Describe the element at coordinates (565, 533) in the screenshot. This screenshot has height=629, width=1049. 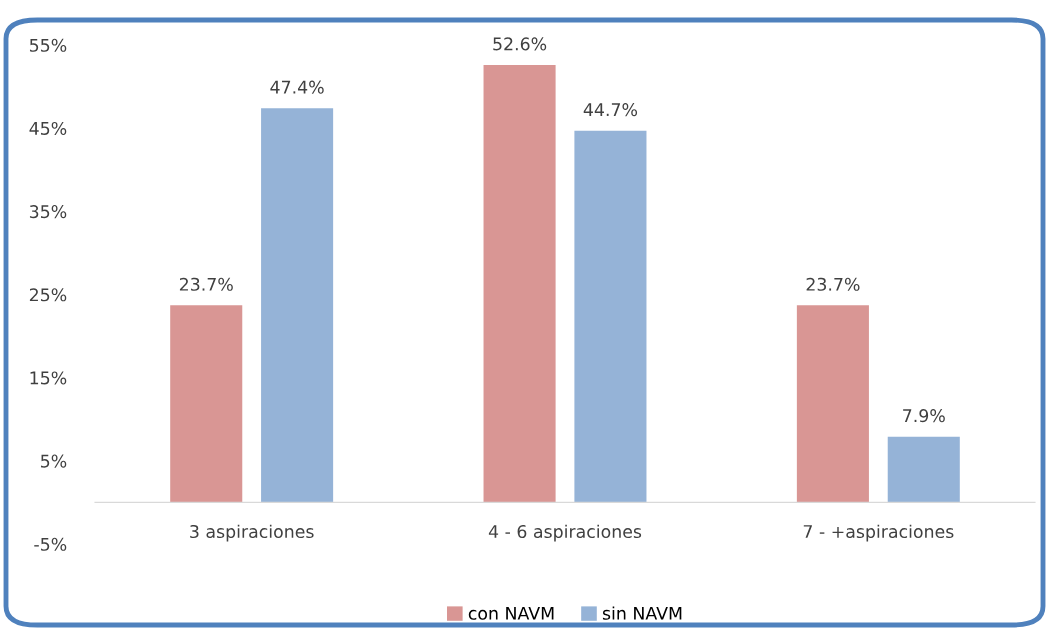
I see `x-tick-label: 4 - 6 aspiraciones` at that location.